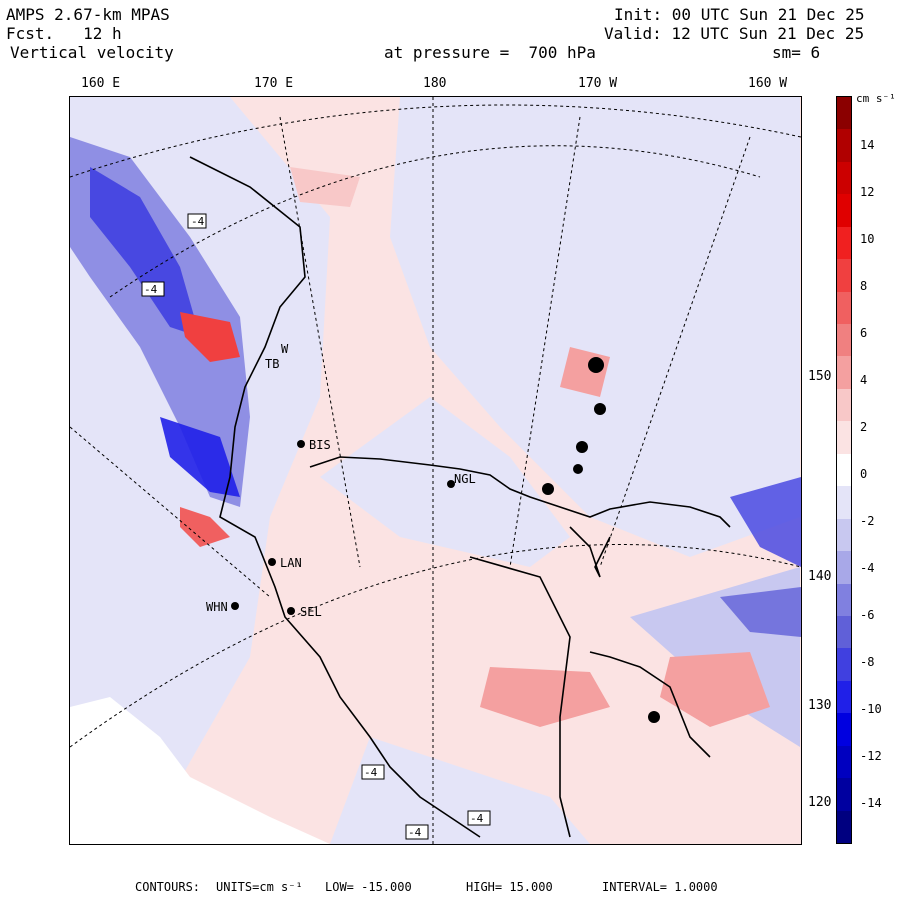 The width and height of the screenshot is (900, 900). I want to click on colorbar-tick: -4, so click(867, 568).